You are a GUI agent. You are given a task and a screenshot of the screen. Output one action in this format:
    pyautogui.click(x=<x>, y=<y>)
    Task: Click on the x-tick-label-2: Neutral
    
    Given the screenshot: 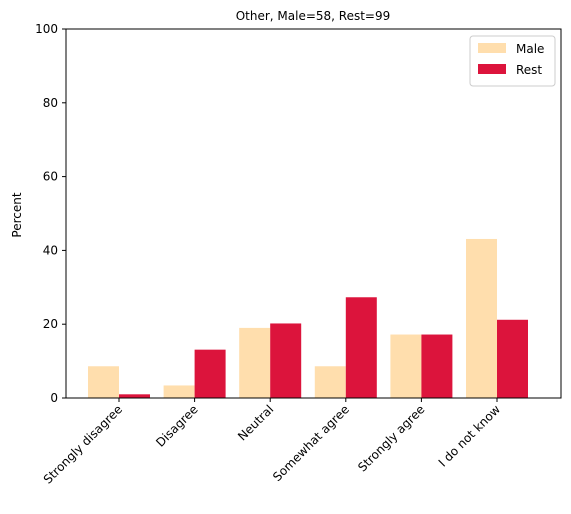 What is the action you would take?
    pyautogui.click(x=255, y=422)
    